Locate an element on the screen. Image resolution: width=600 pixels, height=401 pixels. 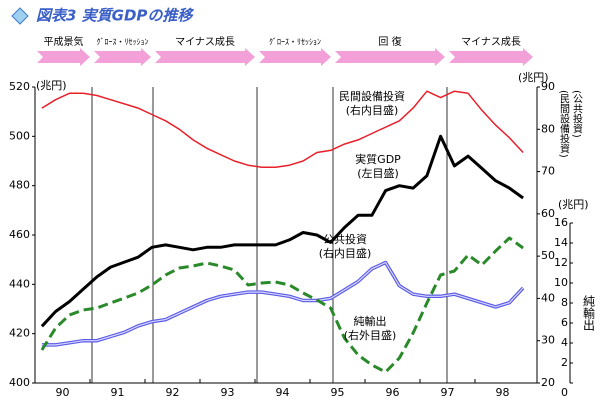
x-tick-label: 94 is located at coordinates (283, 392).